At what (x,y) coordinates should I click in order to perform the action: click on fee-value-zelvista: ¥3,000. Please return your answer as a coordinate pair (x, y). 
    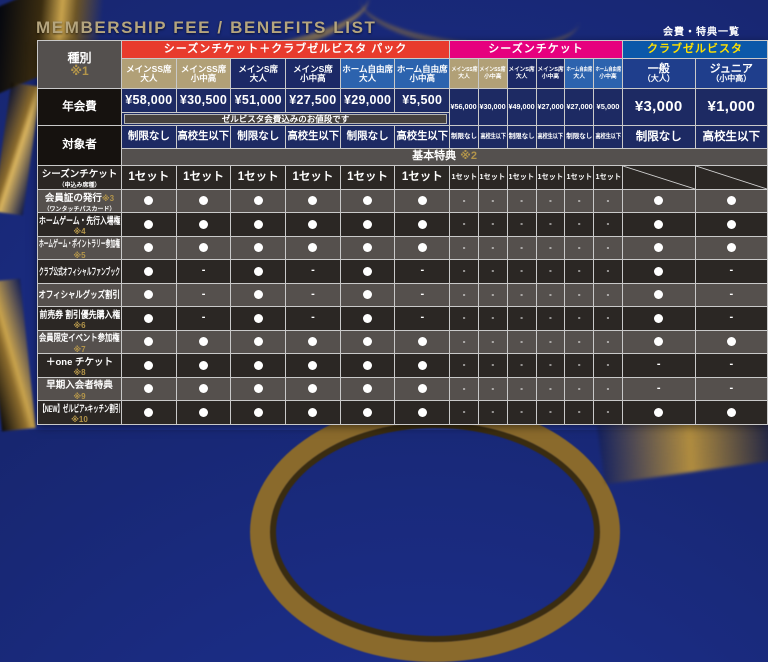
    Looking at the image, I should click on (659, 107).